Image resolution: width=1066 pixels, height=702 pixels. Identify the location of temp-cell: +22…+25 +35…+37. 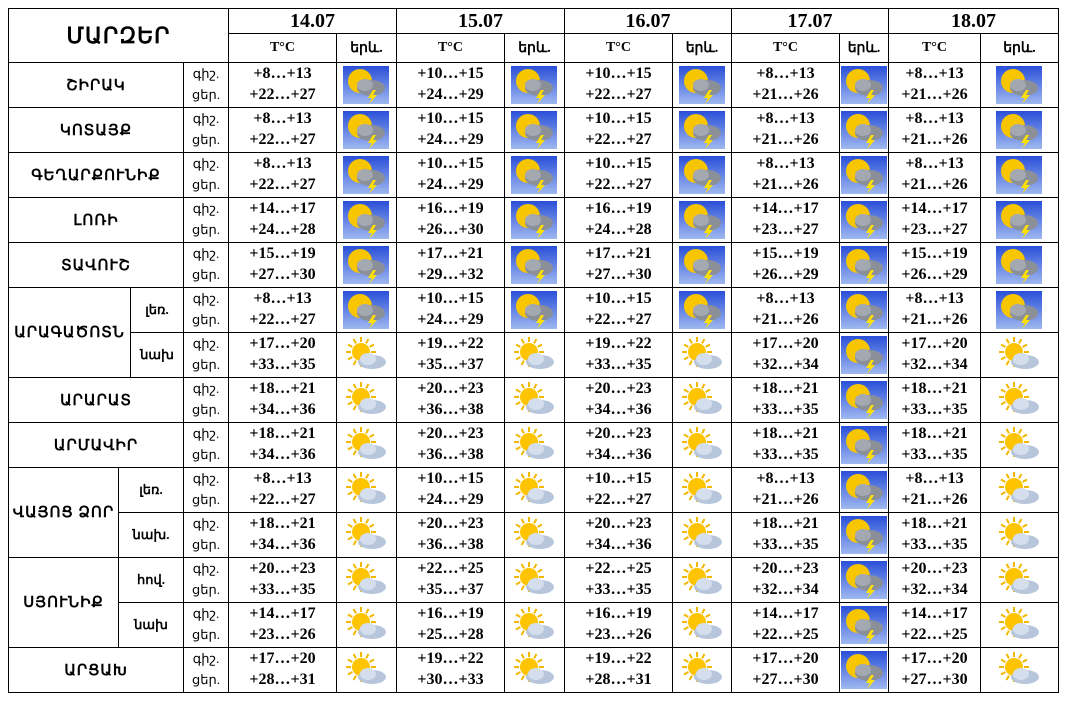
(450, 580).